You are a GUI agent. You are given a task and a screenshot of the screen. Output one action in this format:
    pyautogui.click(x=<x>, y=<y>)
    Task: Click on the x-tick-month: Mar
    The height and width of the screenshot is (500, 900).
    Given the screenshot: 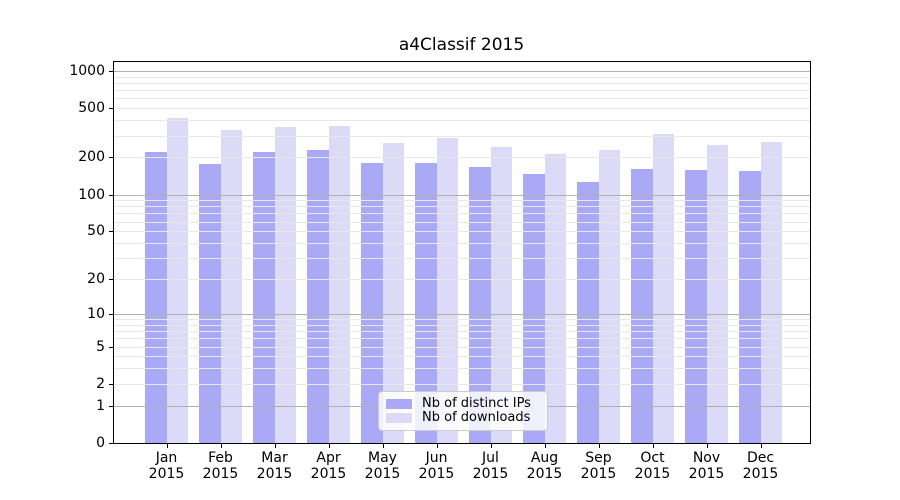 What is the action you would take?
    pyautogui.click(x=274, y=458)
    